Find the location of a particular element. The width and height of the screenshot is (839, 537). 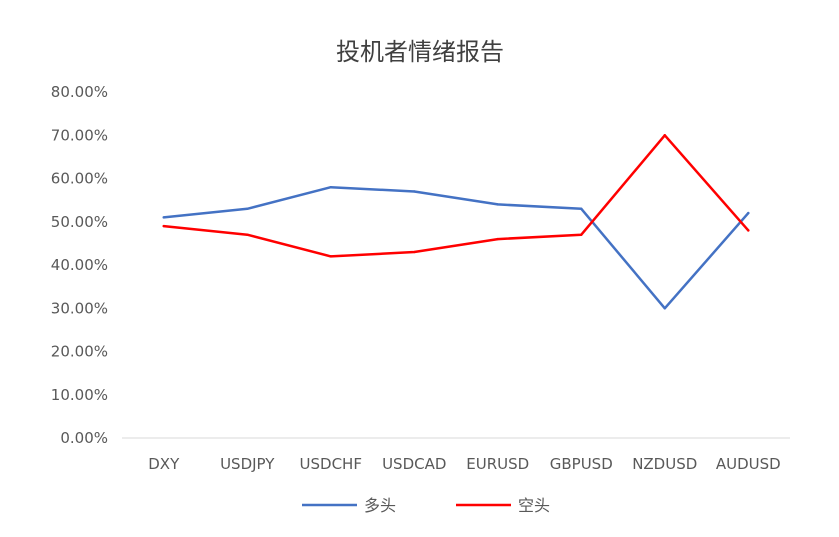

y-tick-label: 60.00% is located at coordinates (79, 179).